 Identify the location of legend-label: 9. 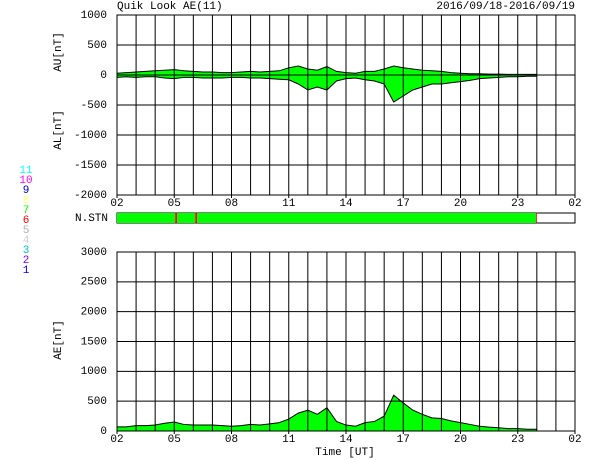
(26, 191).